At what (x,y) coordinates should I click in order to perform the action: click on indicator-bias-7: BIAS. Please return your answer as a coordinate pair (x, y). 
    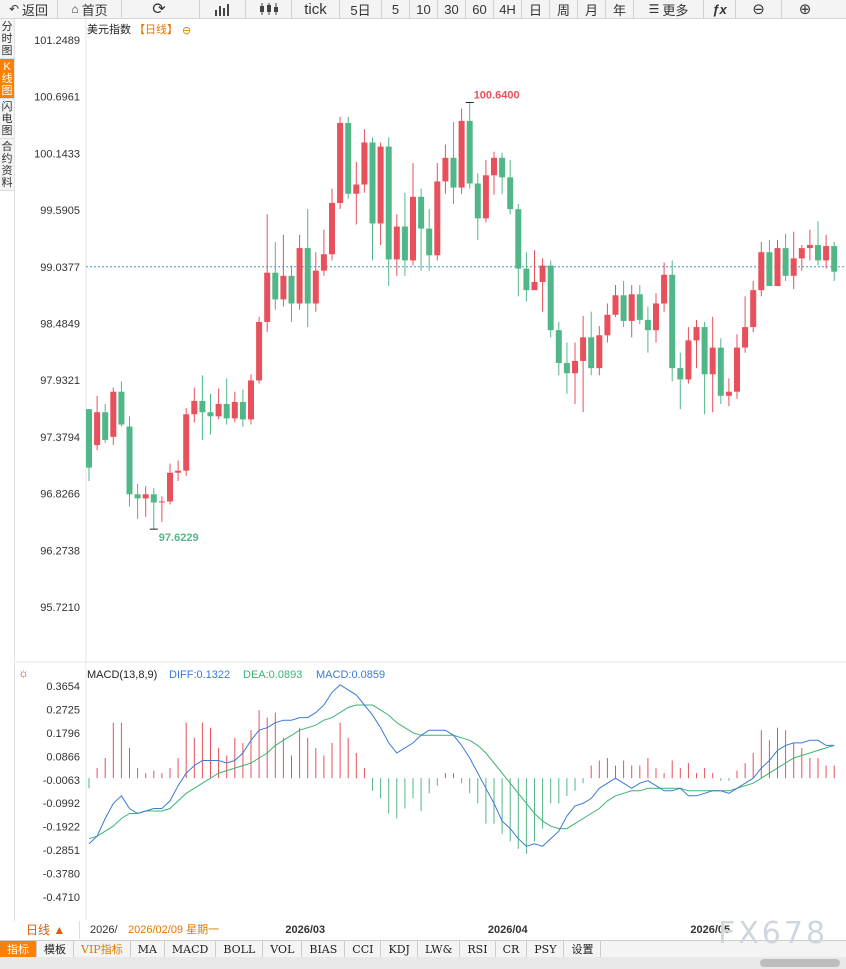
    Looking at the image, I should click on (324, 949).